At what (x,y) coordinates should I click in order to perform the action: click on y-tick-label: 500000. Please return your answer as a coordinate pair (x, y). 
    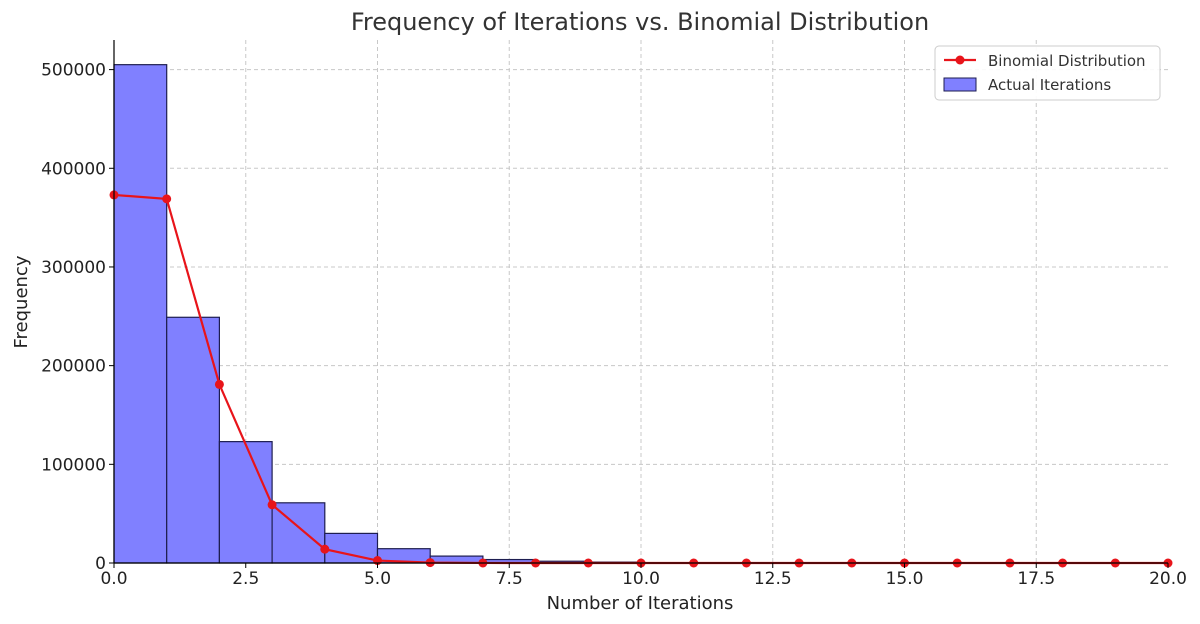
    Looking at the image, I should click on (73, 71).